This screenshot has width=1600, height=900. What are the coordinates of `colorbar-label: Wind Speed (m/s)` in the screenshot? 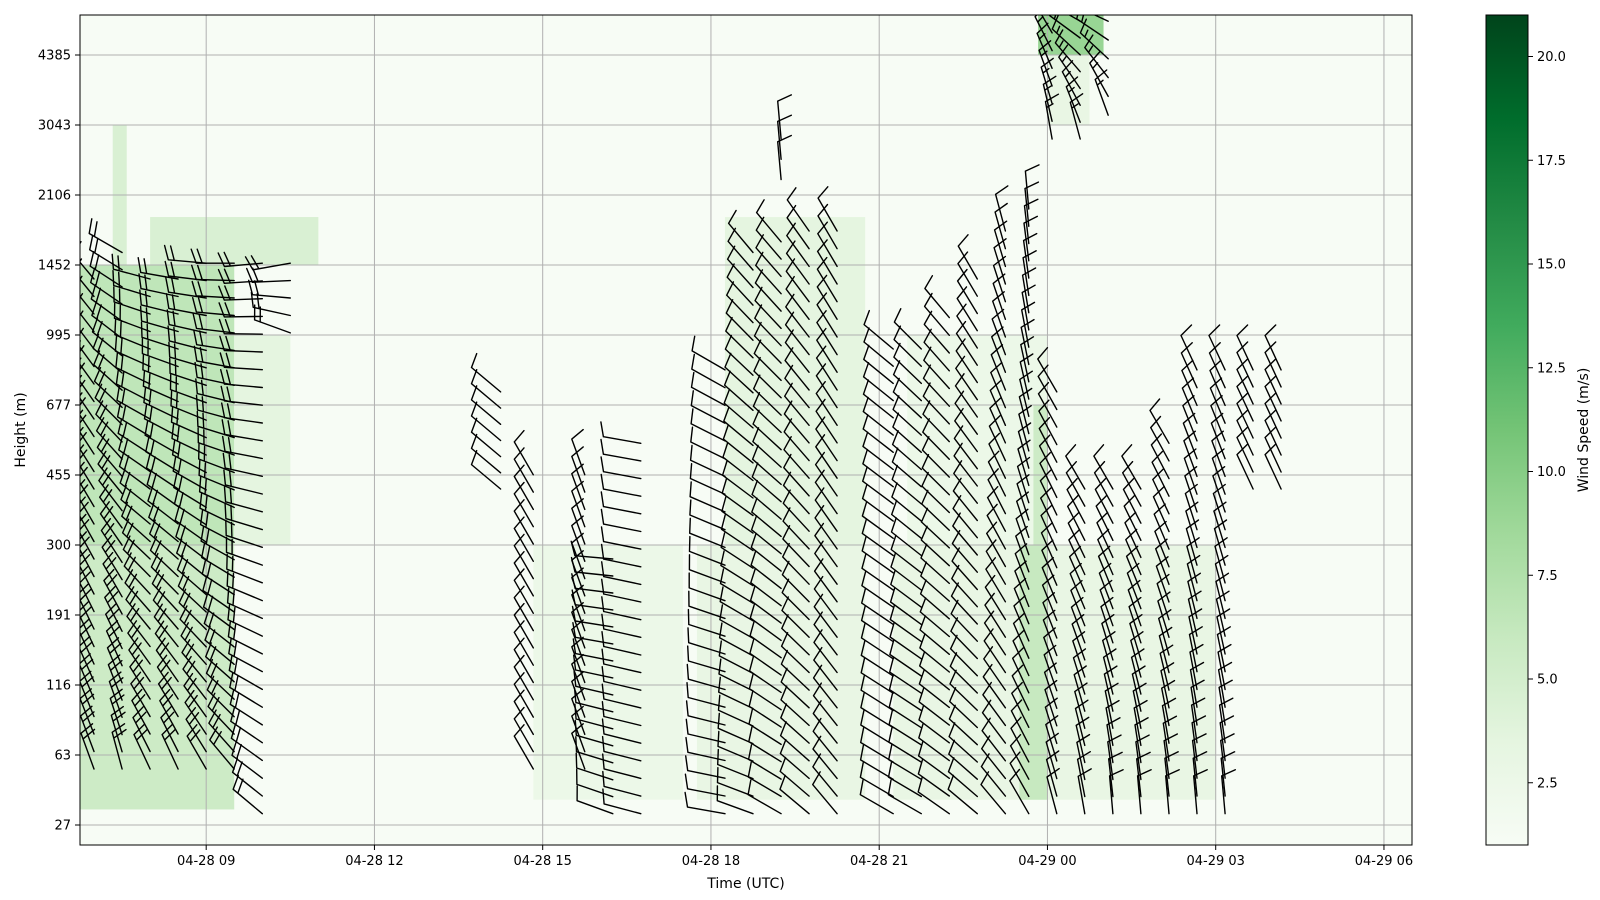 It's located at (1584, 430).